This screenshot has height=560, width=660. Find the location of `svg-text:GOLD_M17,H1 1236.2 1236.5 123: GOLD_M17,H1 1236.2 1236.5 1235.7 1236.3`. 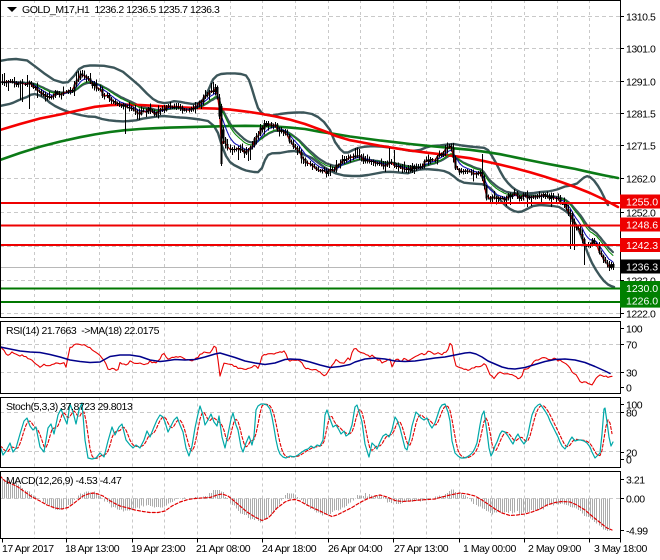

svg-text:GOLD_M17,H1 1236.2 1236.5 123: GOLD_M17,H1 1236.2 1236.5 1235.7 1236.3 is located at coordinates (121, 10).